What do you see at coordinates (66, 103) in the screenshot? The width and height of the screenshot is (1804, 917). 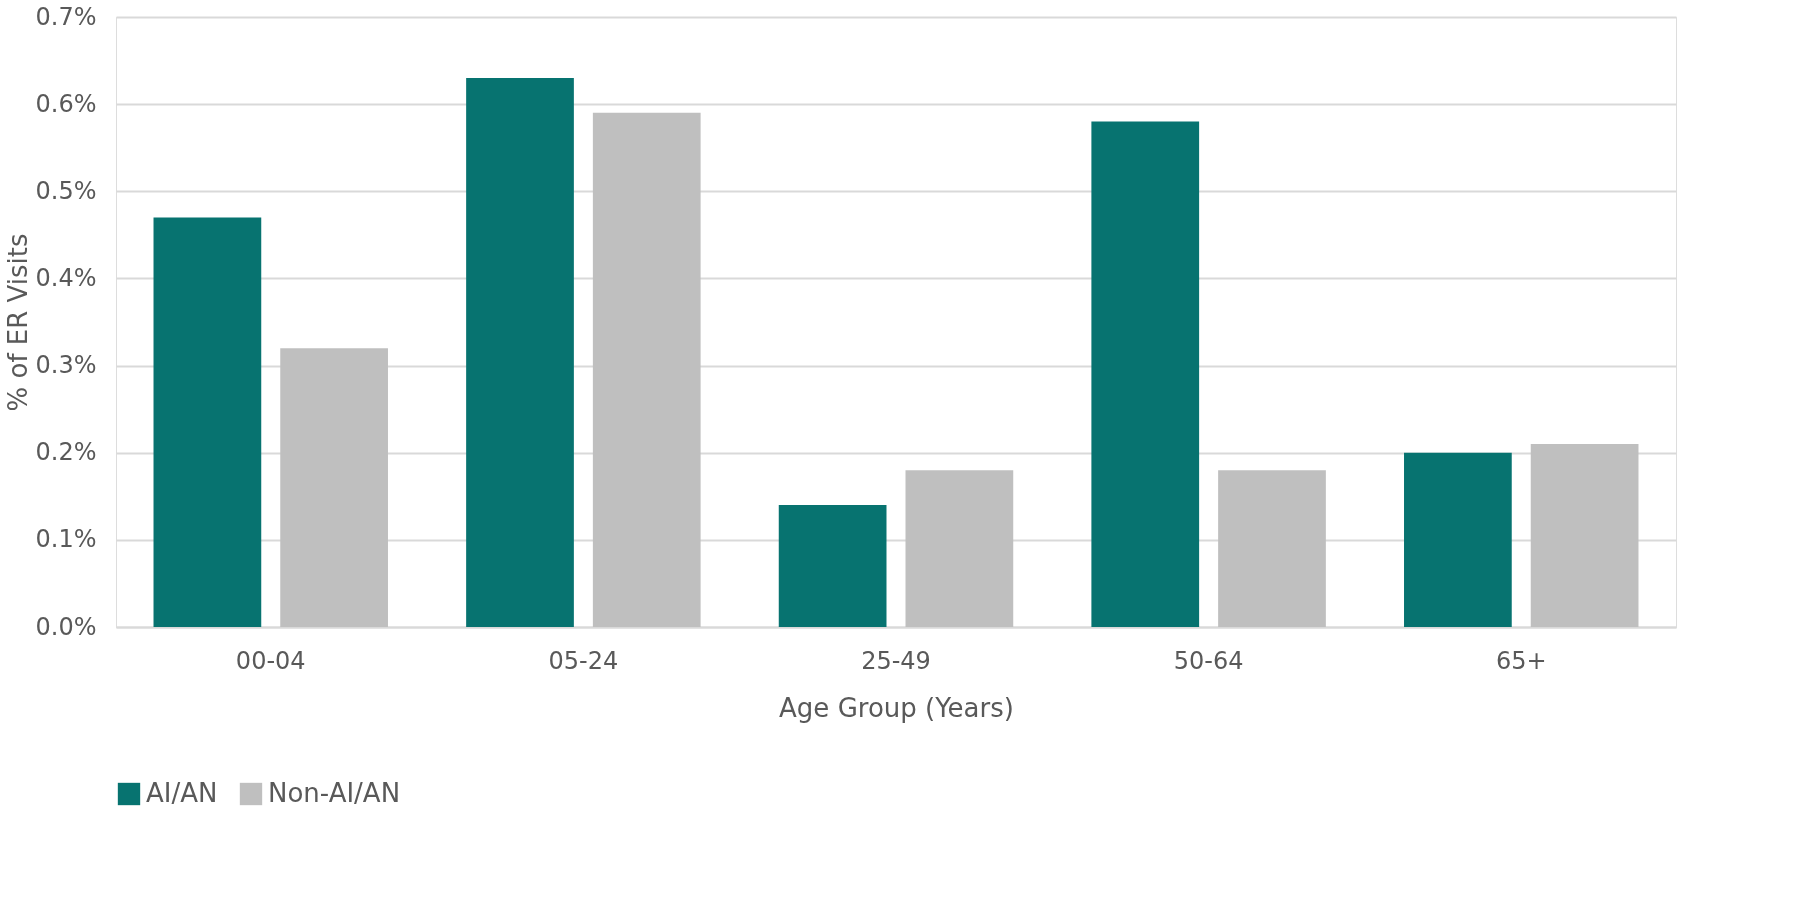 I see `y-tick-label: 0.6%` at bounding box center [66, 103].